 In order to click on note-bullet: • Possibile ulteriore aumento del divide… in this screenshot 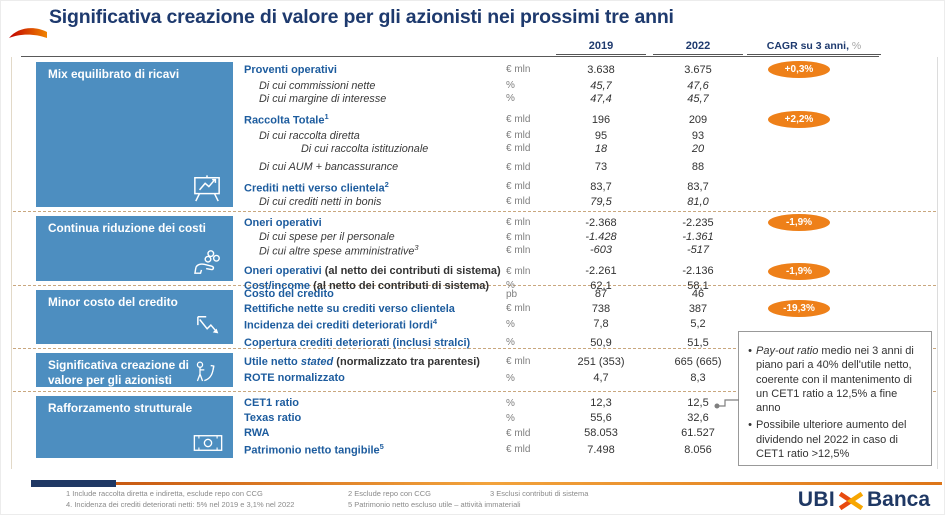, I will do `click(834, 439)`.